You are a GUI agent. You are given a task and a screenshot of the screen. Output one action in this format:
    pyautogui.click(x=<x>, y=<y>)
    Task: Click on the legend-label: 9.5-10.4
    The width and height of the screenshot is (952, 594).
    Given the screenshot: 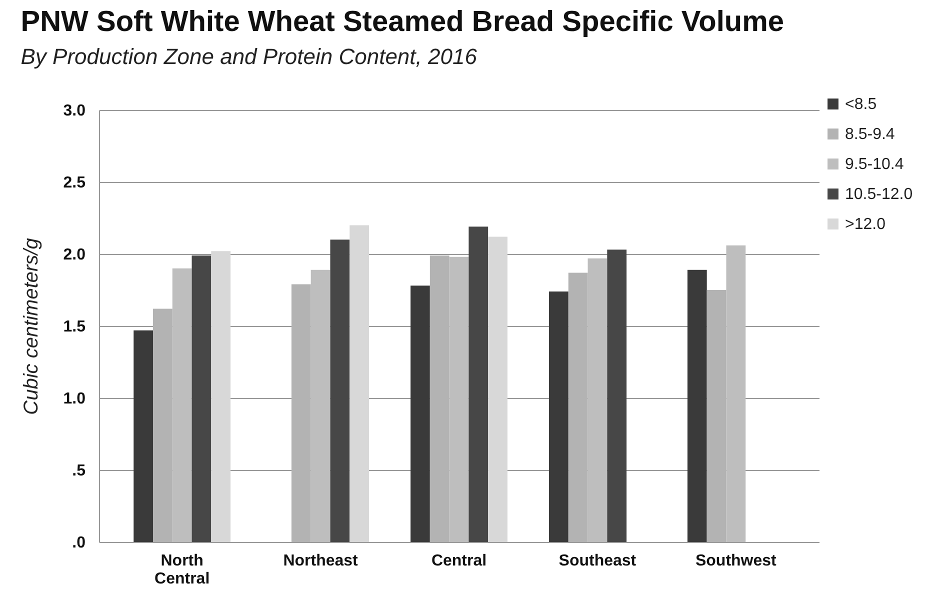 What is the action you would take?
    pyautogui.click(x=874, y=164)
    